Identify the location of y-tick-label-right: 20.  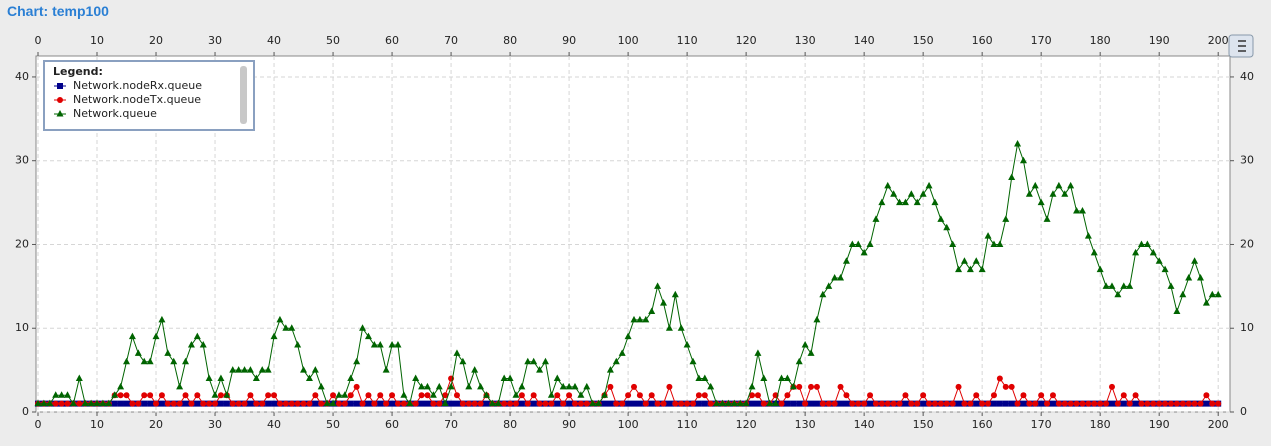
(1247, 243).